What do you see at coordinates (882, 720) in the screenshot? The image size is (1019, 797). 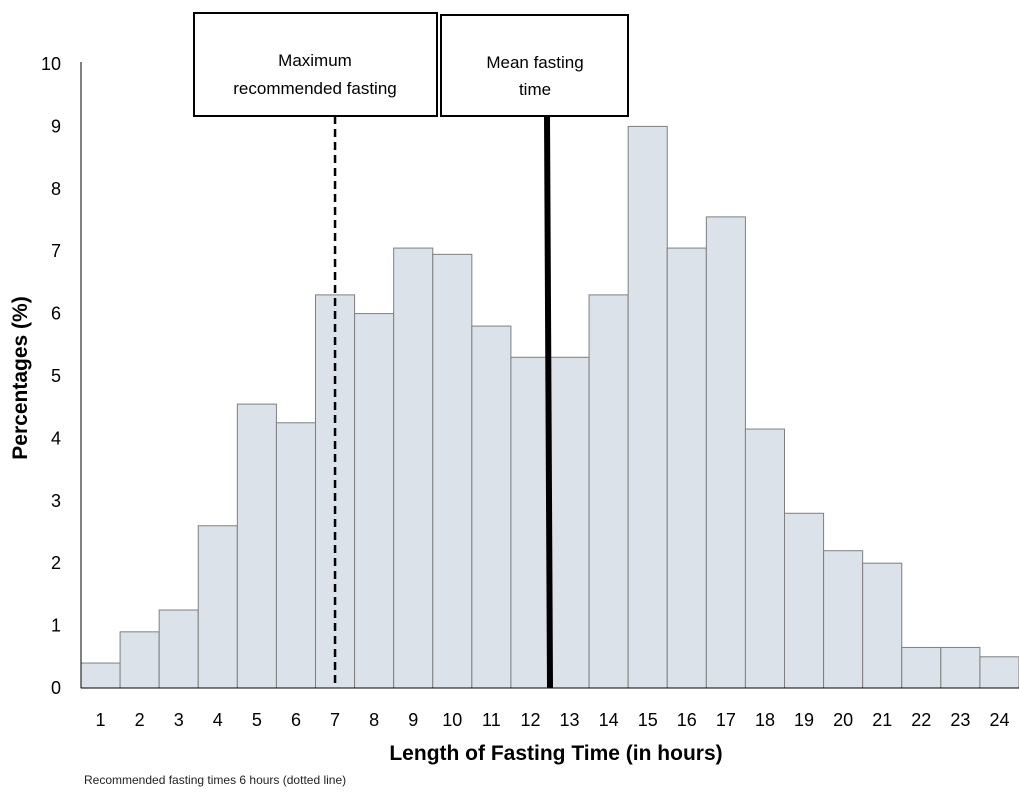 I see `x-tick-21: 21` at bounding box center [882, 720].